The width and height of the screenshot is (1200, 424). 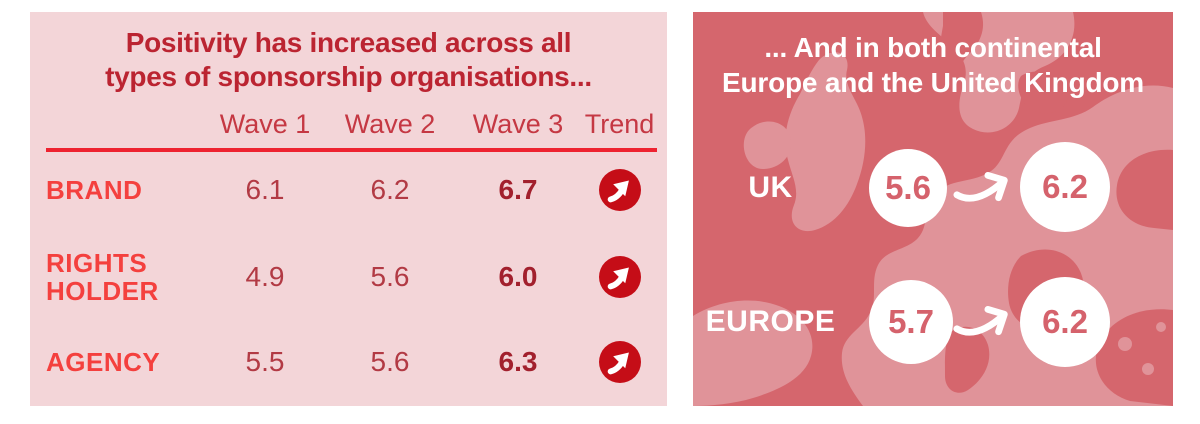 I want to click on uk-after-value: 6.2, so click(x=1065, y=186).